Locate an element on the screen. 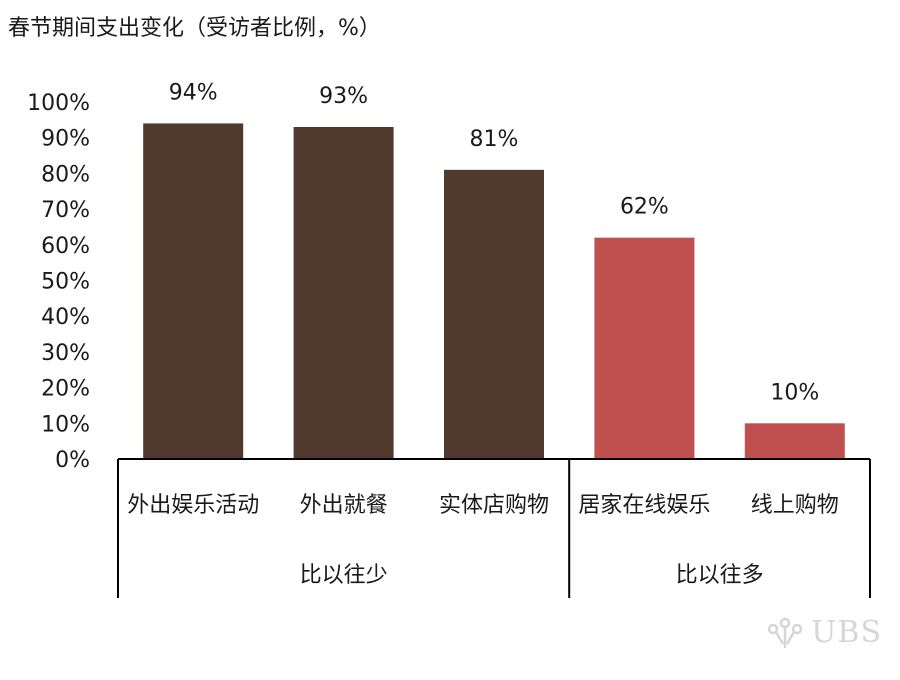 Image resolution: width=900 pixels, height=680 pixels. group-label: 比以往多 is located at coordinates (720, 575).